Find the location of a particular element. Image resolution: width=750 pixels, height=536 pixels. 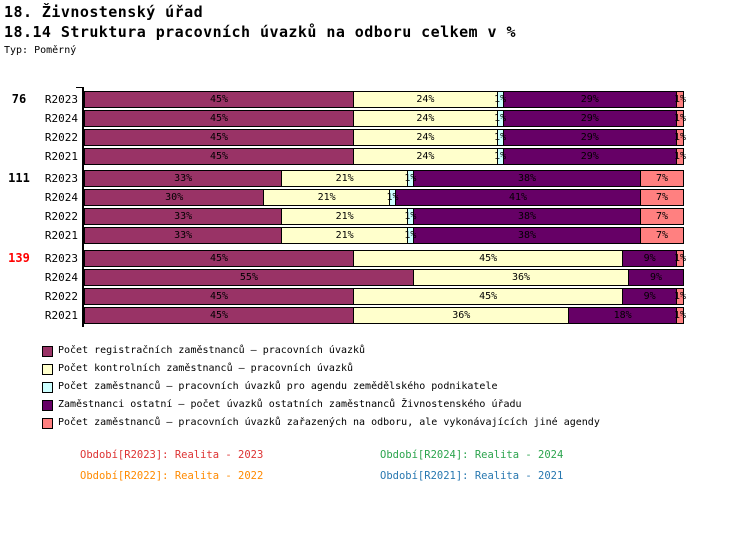

bar-row: 45% 45% 9% 1% is located at coordinates (385, 296).